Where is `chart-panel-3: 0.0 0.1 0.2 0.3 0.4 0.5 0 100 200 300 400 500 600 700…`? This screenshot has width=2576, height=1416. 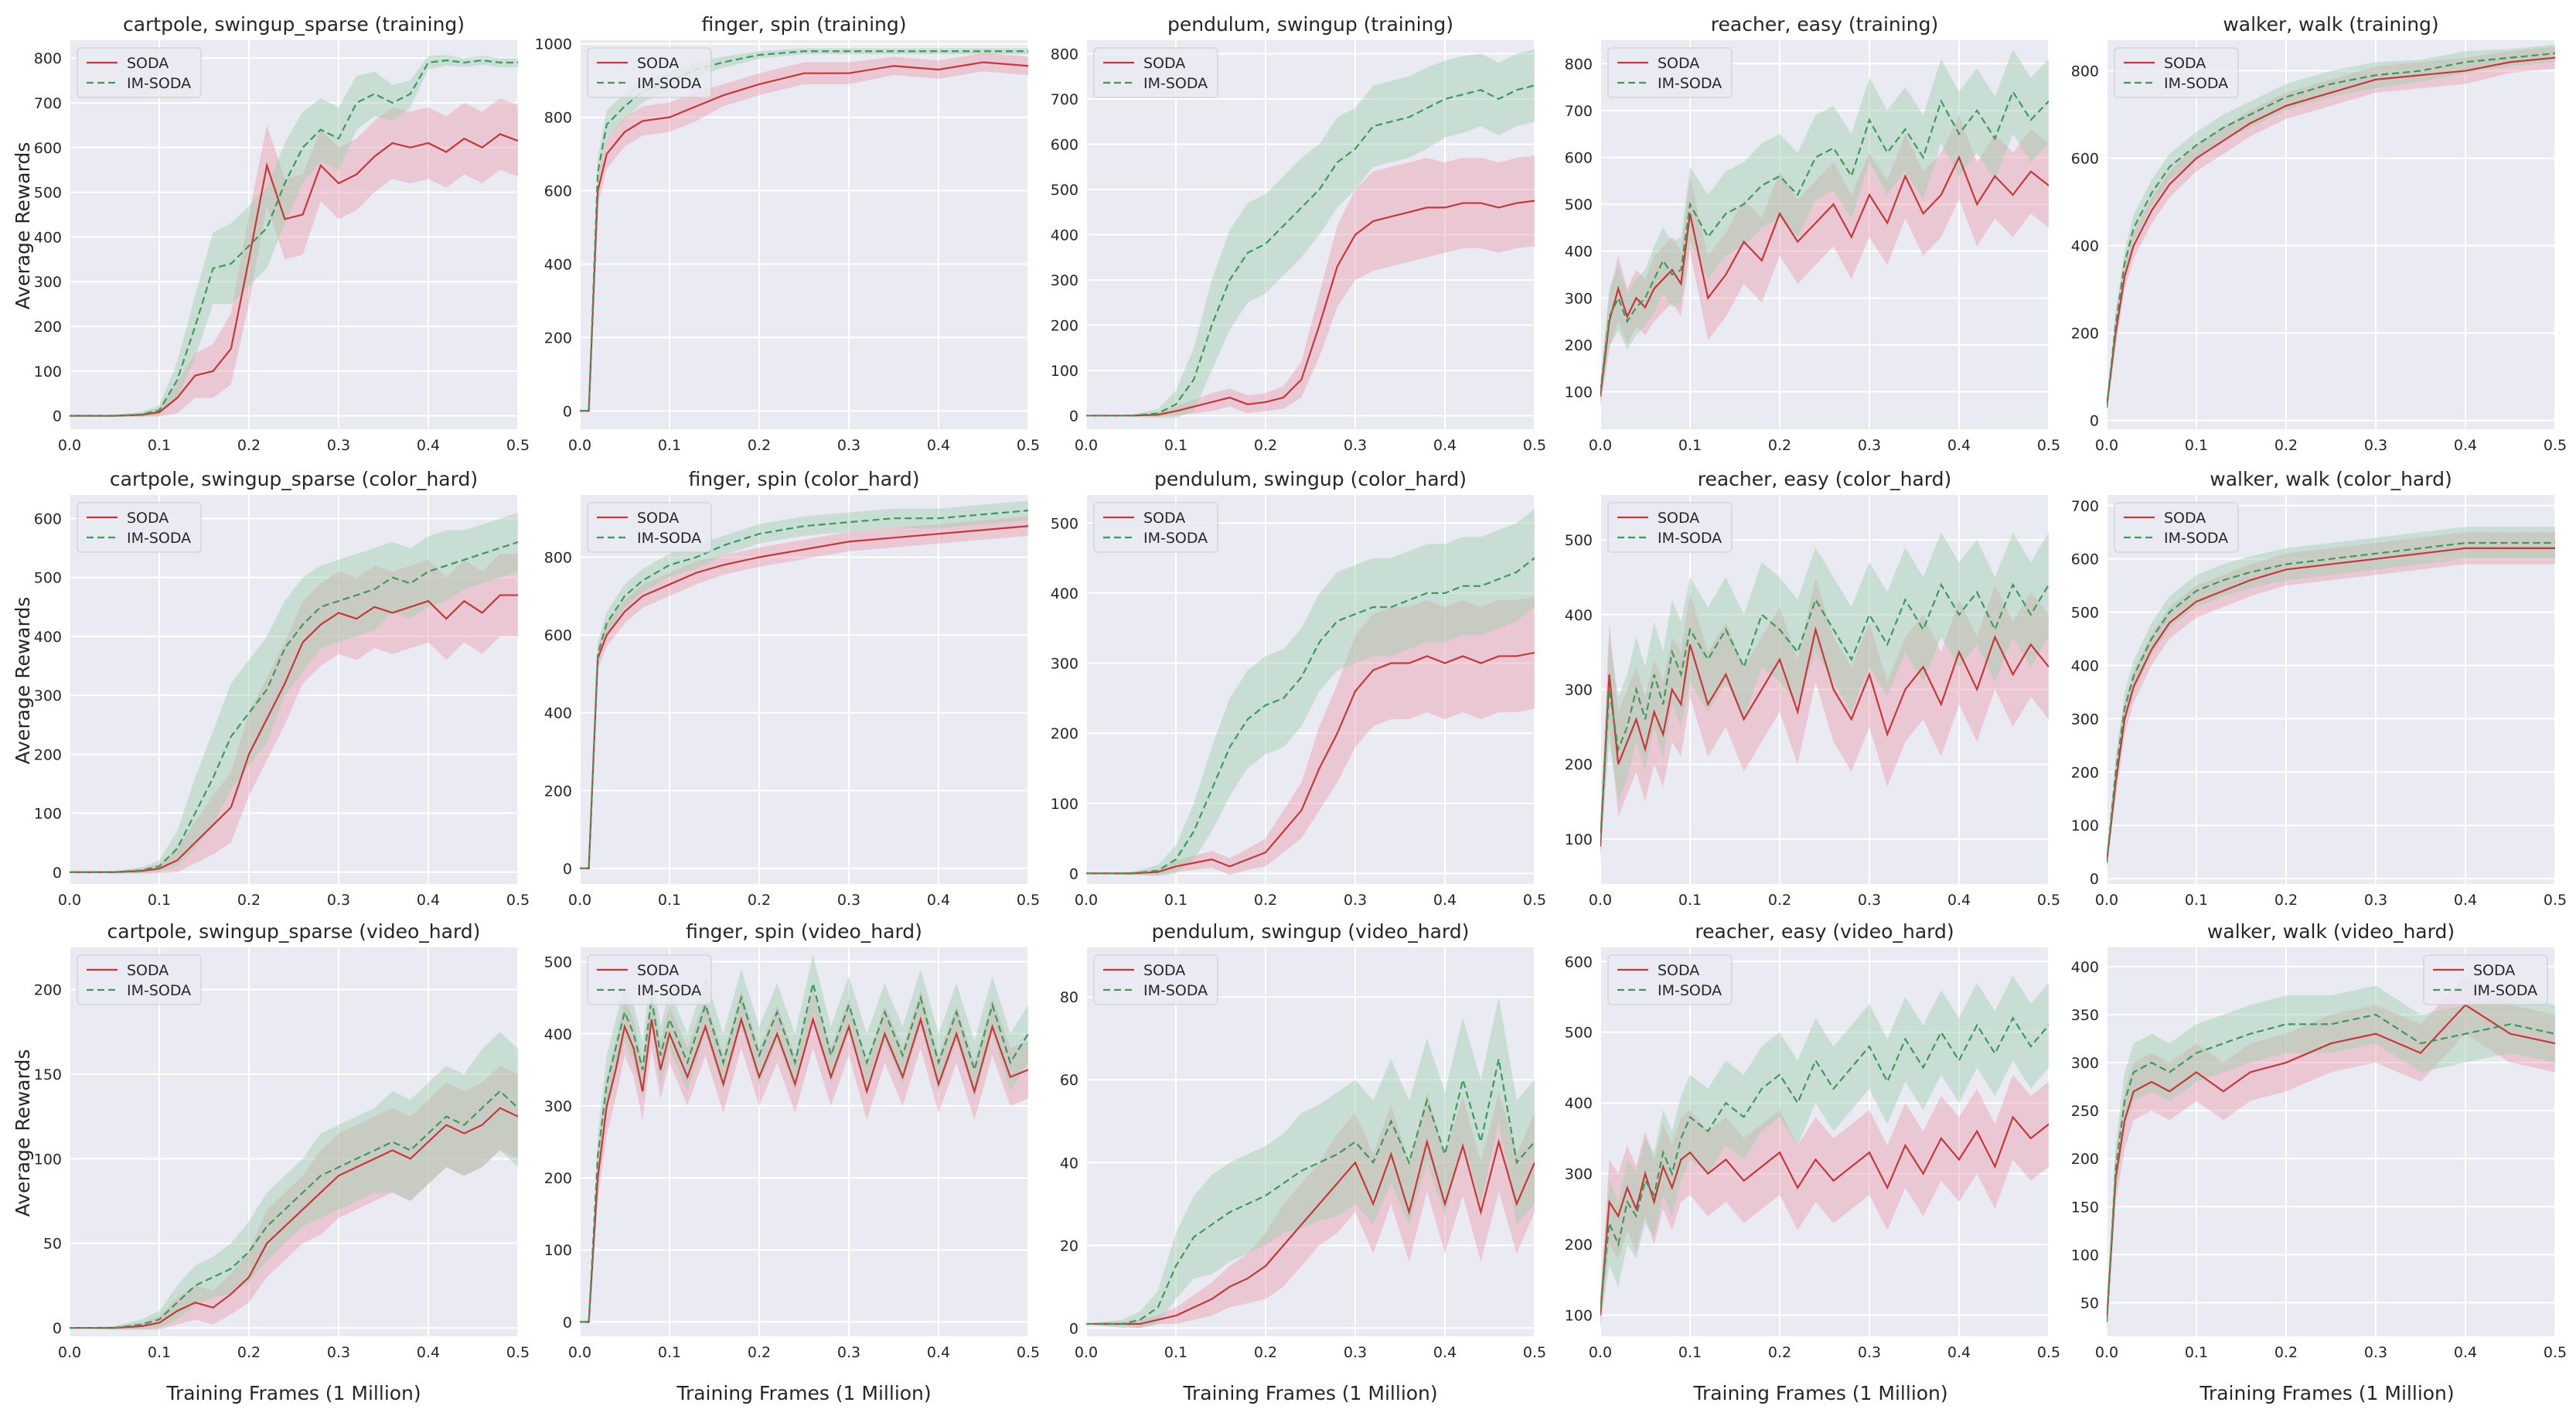 chart-panel-3: 0.0 0.1 0.2 0.3 0.4 0.5 0 100 200 300 400 500 600 700… is located at coordinates (1298, 233).